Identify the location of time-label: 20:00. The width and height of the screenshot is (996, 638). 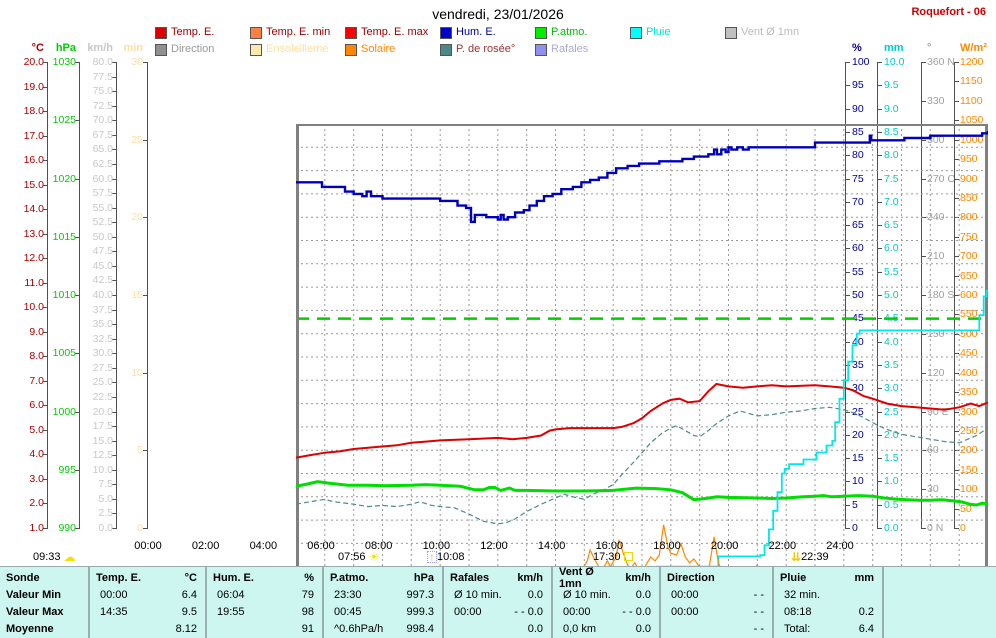
(724, 546).